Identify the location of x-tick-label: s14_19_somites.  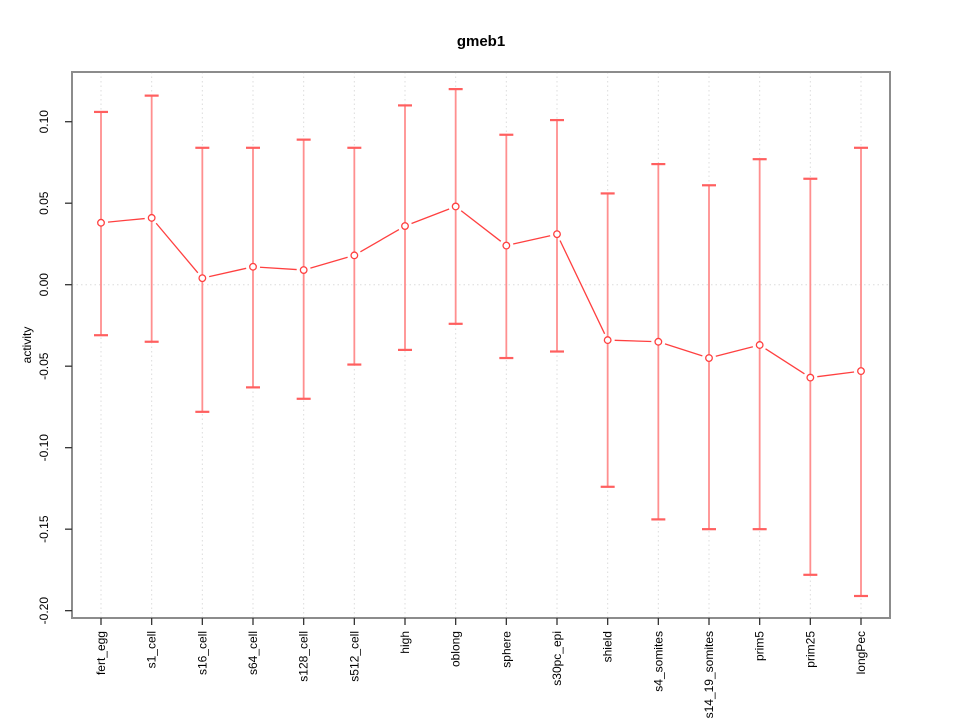
(709, 674).